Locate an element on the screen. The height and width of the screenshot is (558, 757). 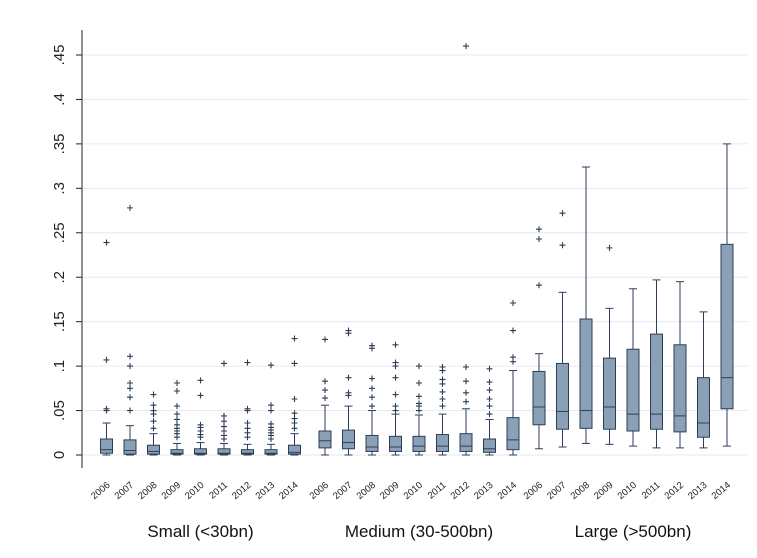
box-0-2008 is located at coordinates (153, 423).